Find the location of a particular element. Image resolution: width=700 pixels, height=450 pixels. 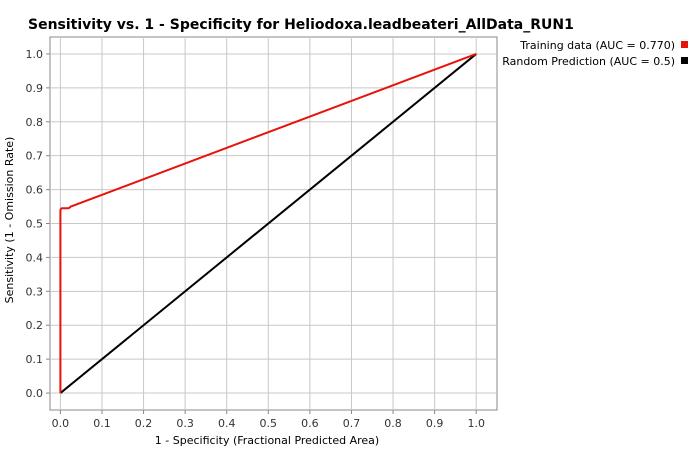

y-tick-label: 0.6 is located at coordinates (35, 190).